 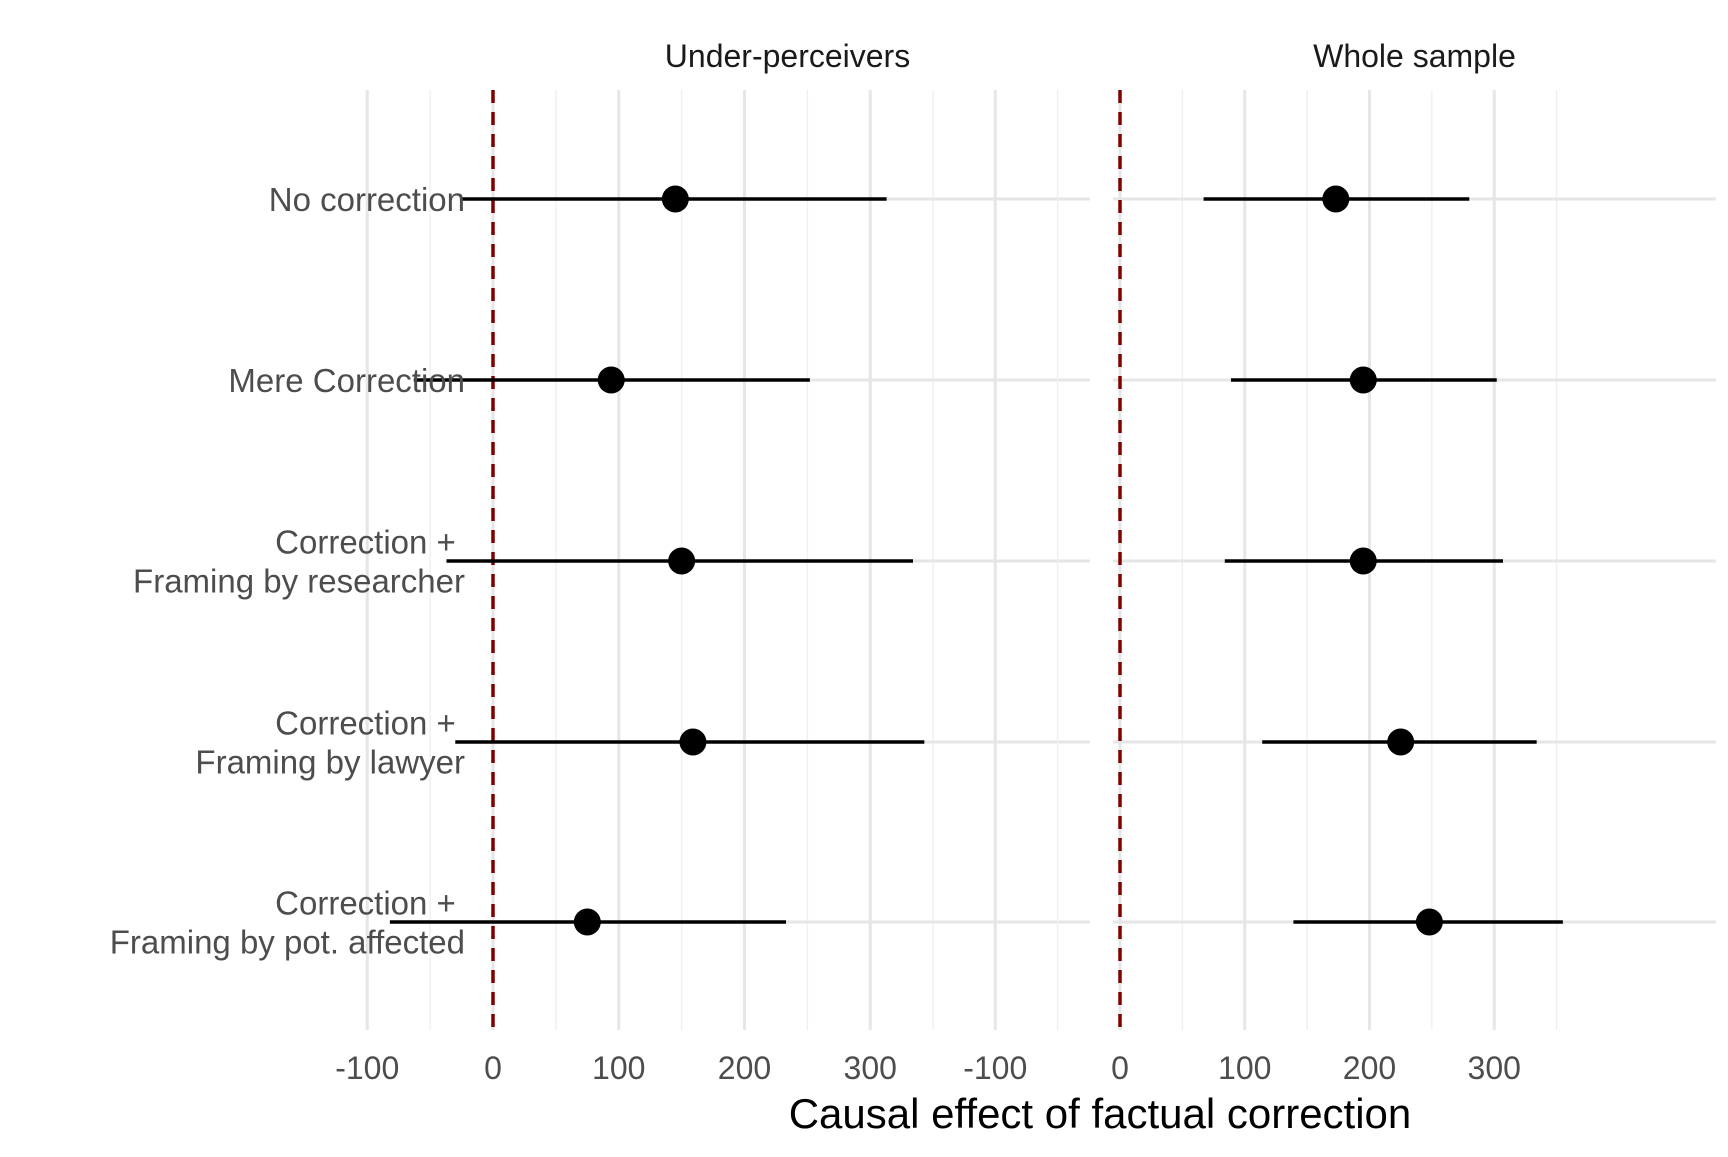 I want to click on category-label-line: Framing by lawyer, so click(x=330, y=762).